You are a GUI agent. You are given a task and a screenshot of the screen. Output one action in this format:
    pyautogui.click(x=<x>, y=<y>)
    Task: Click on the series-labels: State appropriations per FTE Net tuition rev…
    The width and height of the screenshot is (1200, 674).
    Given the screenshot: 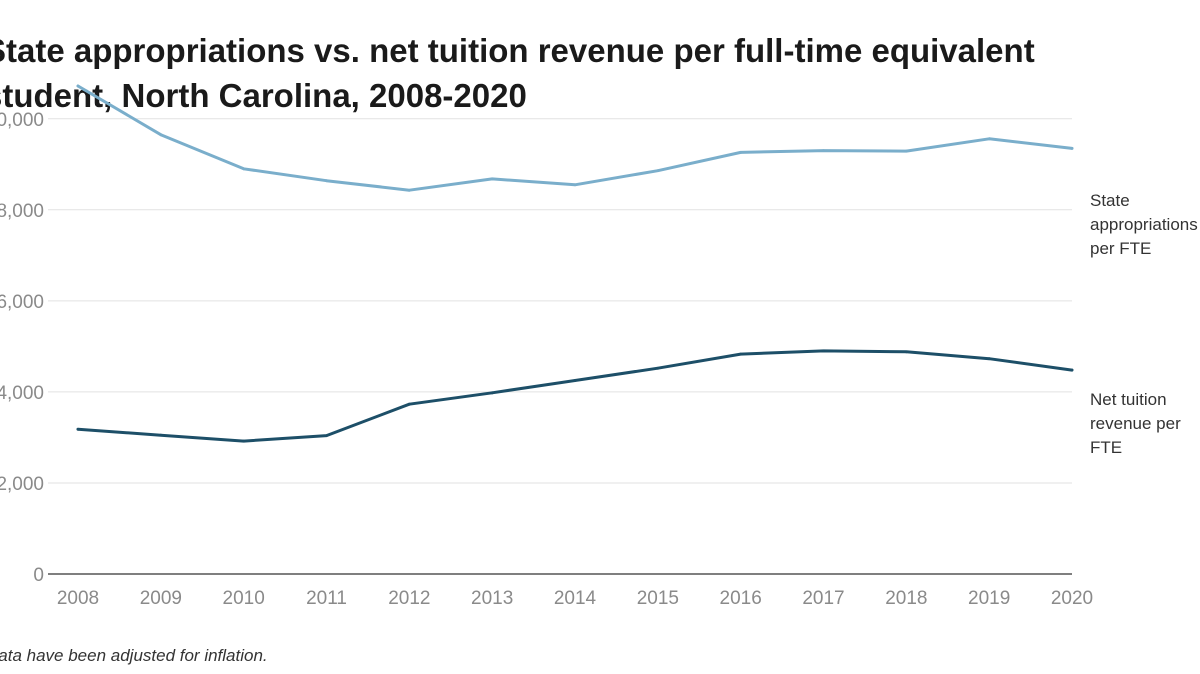 What is the action you would take?
    pyautogui.click(x=1144, y=324)
    